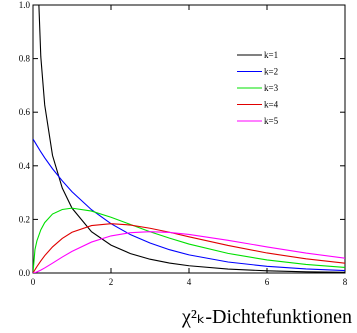  Describe the element at coordinates (189, 282) in the screenshot. I see `x-tick-label: 4` at that location.